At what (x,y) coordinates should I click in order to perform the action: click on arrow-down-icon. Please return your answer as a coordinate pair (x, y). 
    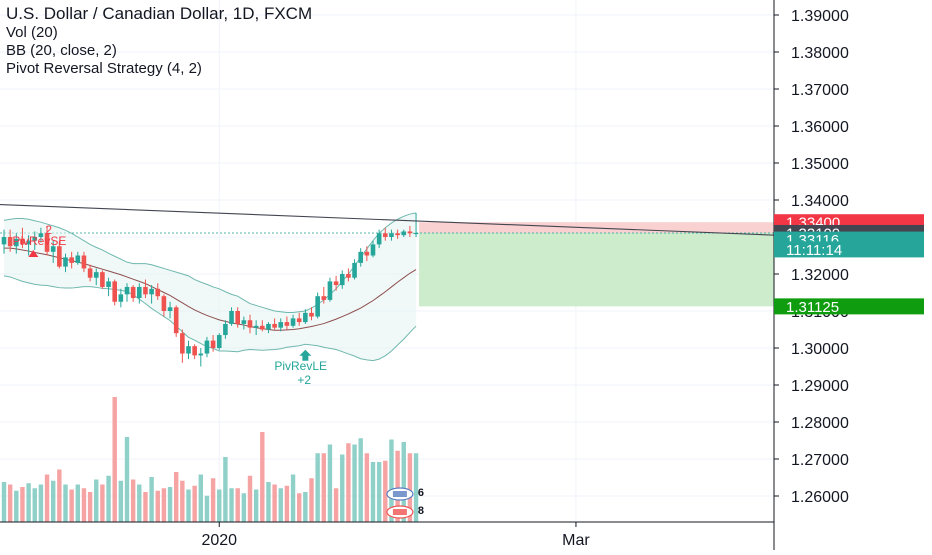
    Looking at the image, I should click on (33, 253).